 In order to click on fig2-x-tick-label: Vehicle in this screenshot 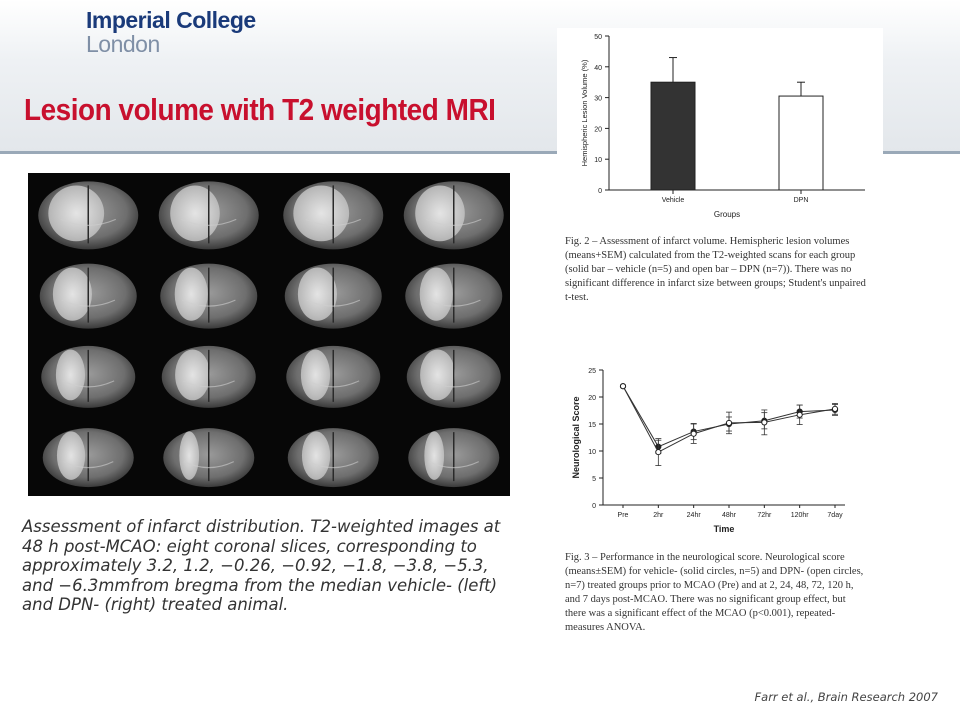, I will do `click(673, 200)`.